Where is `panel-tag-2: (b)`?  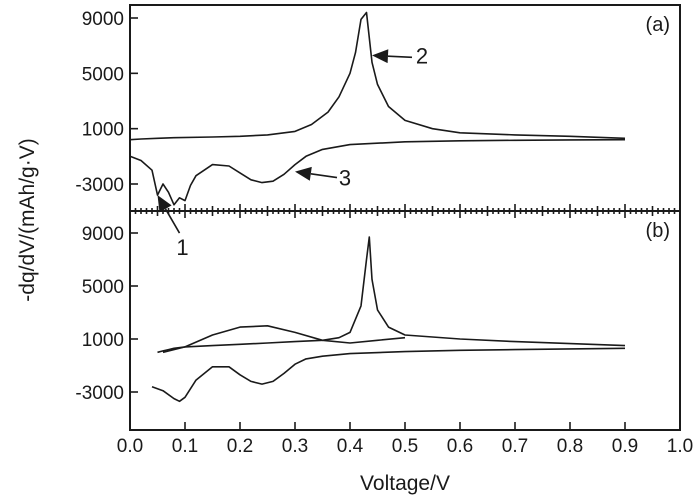 panel-tag-2: (b) is located at coordinates (658, 231).